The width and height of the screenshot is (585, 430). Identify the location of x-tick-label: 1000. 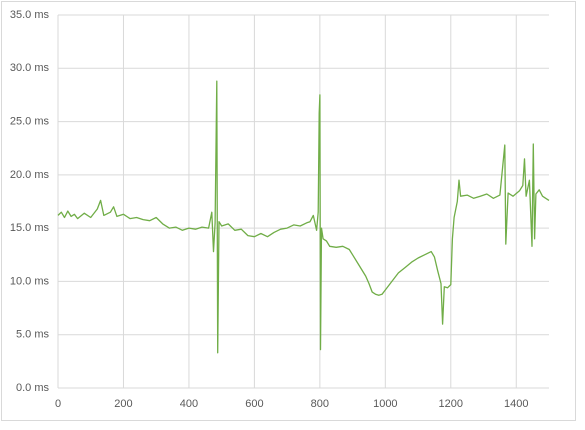
(385, 404).